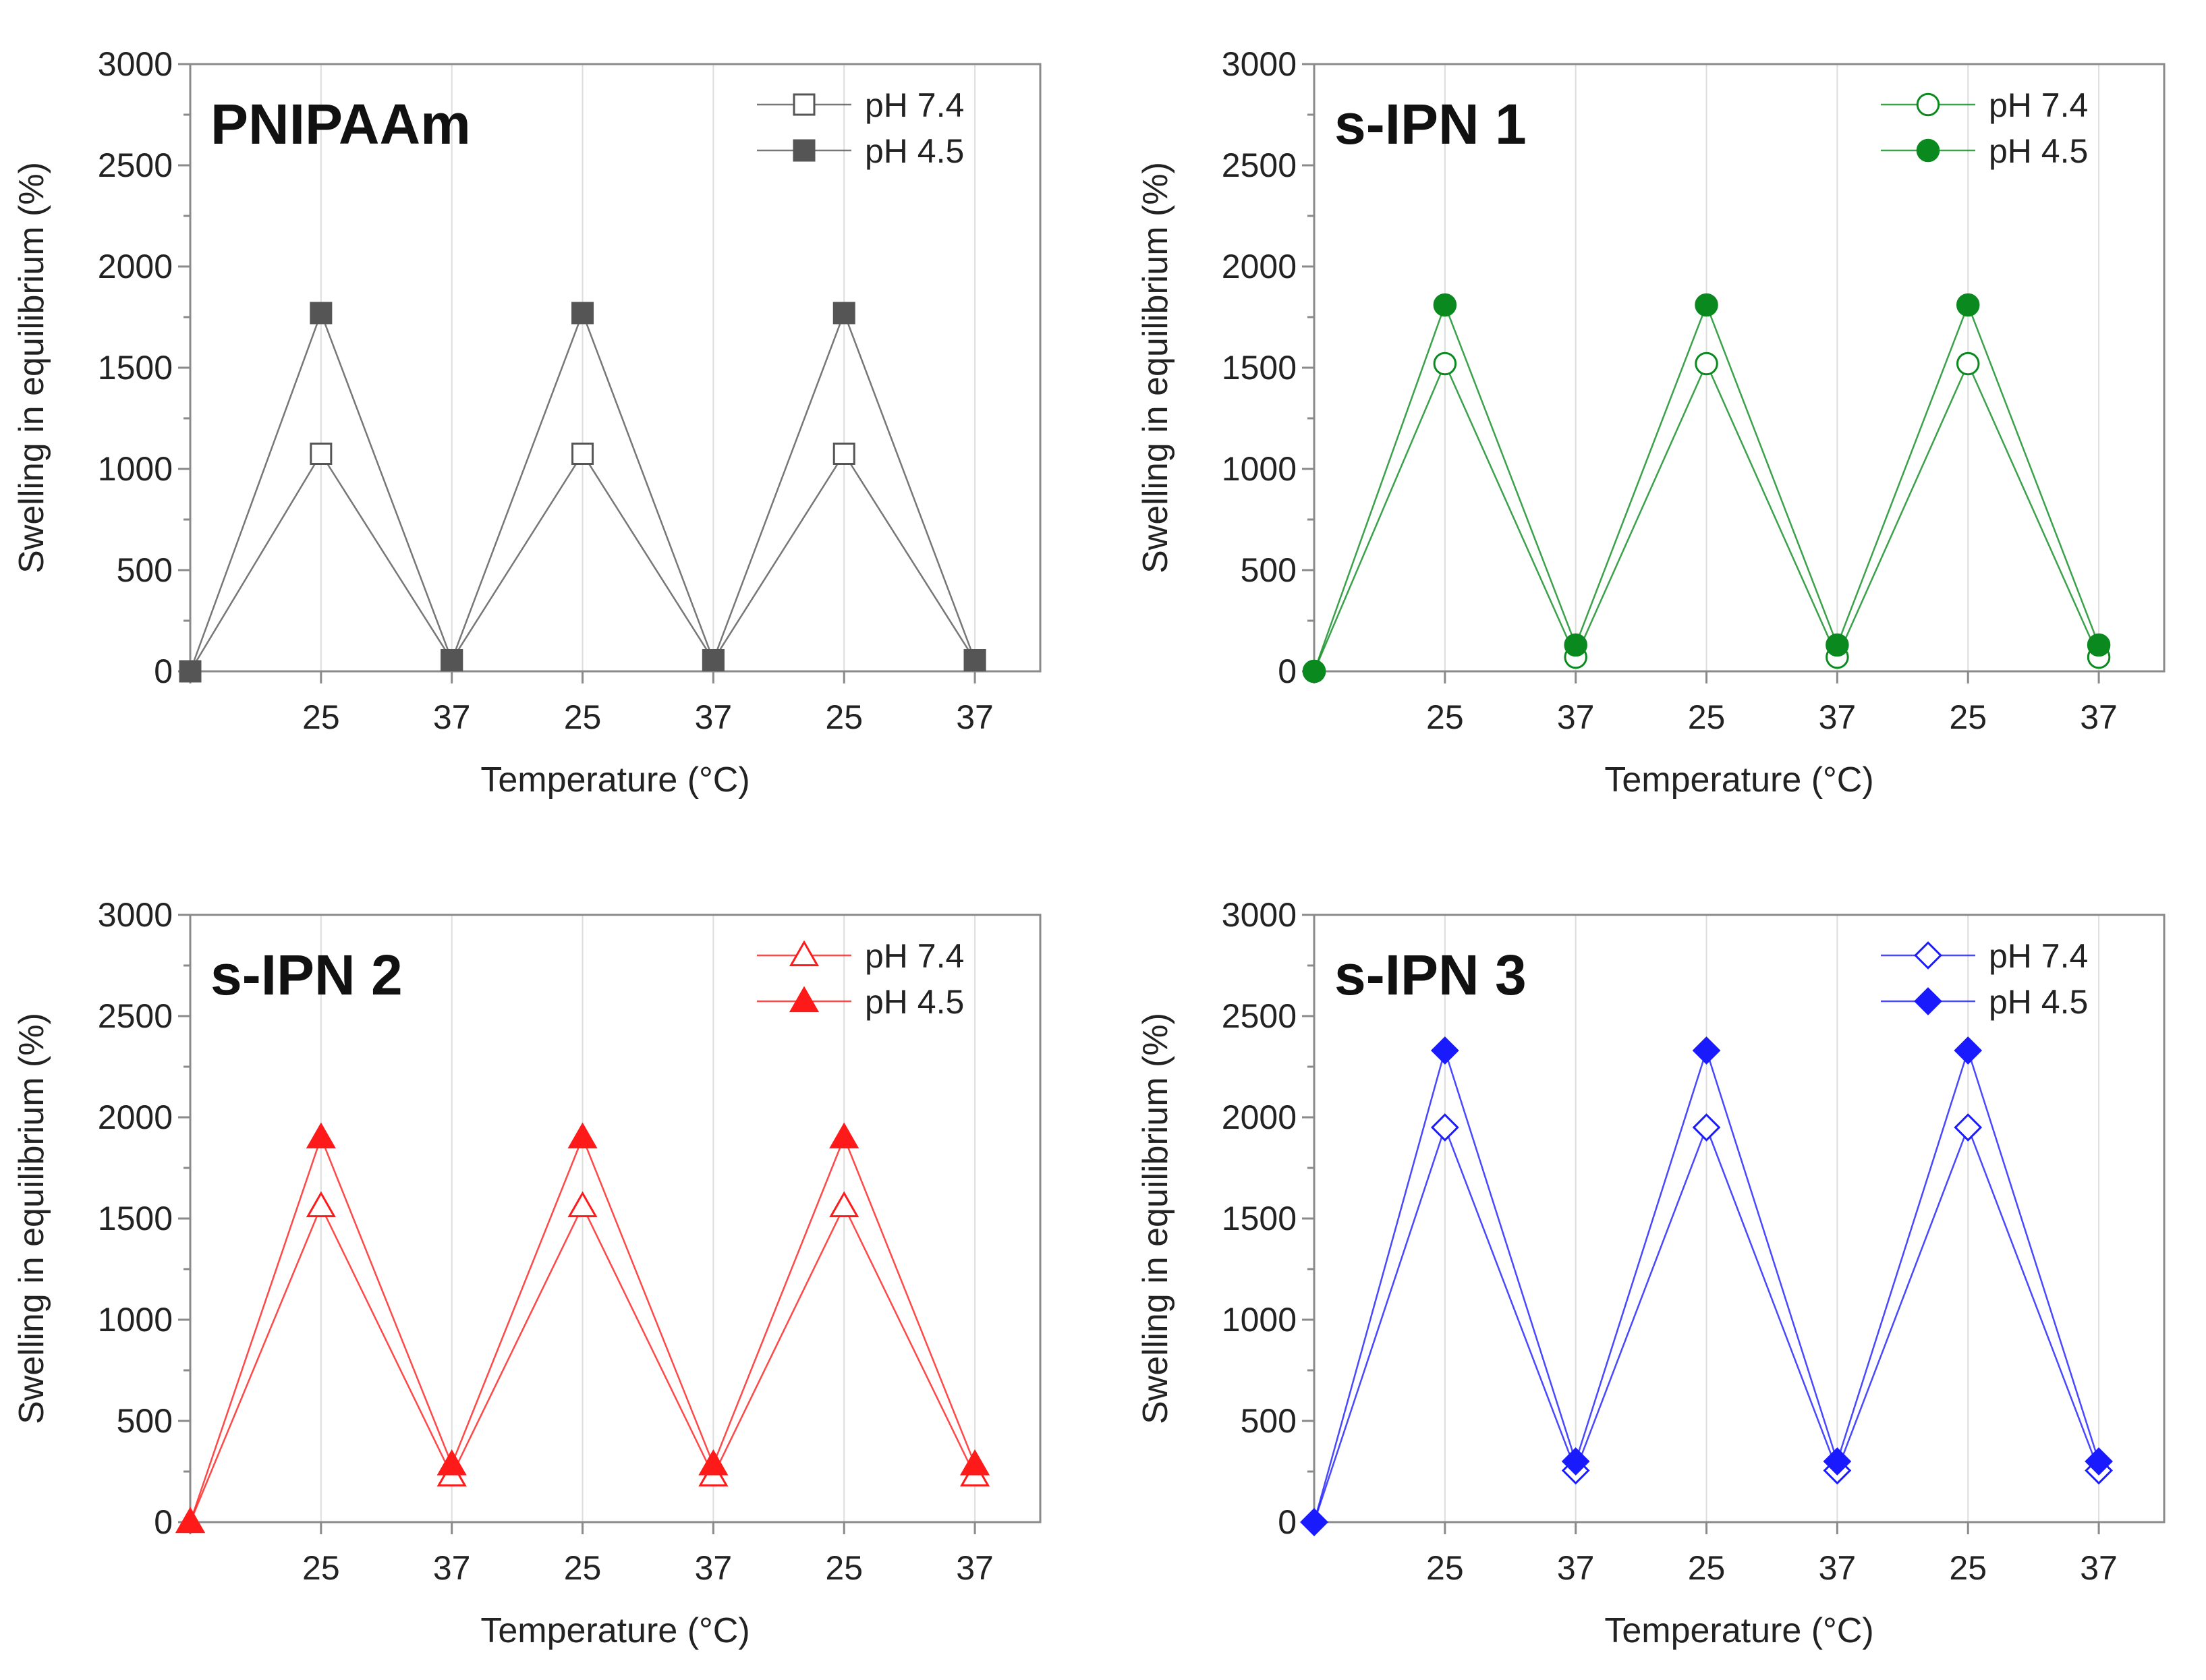  I want to click on panel-title: s-IPN 1, so click(1430, 124).